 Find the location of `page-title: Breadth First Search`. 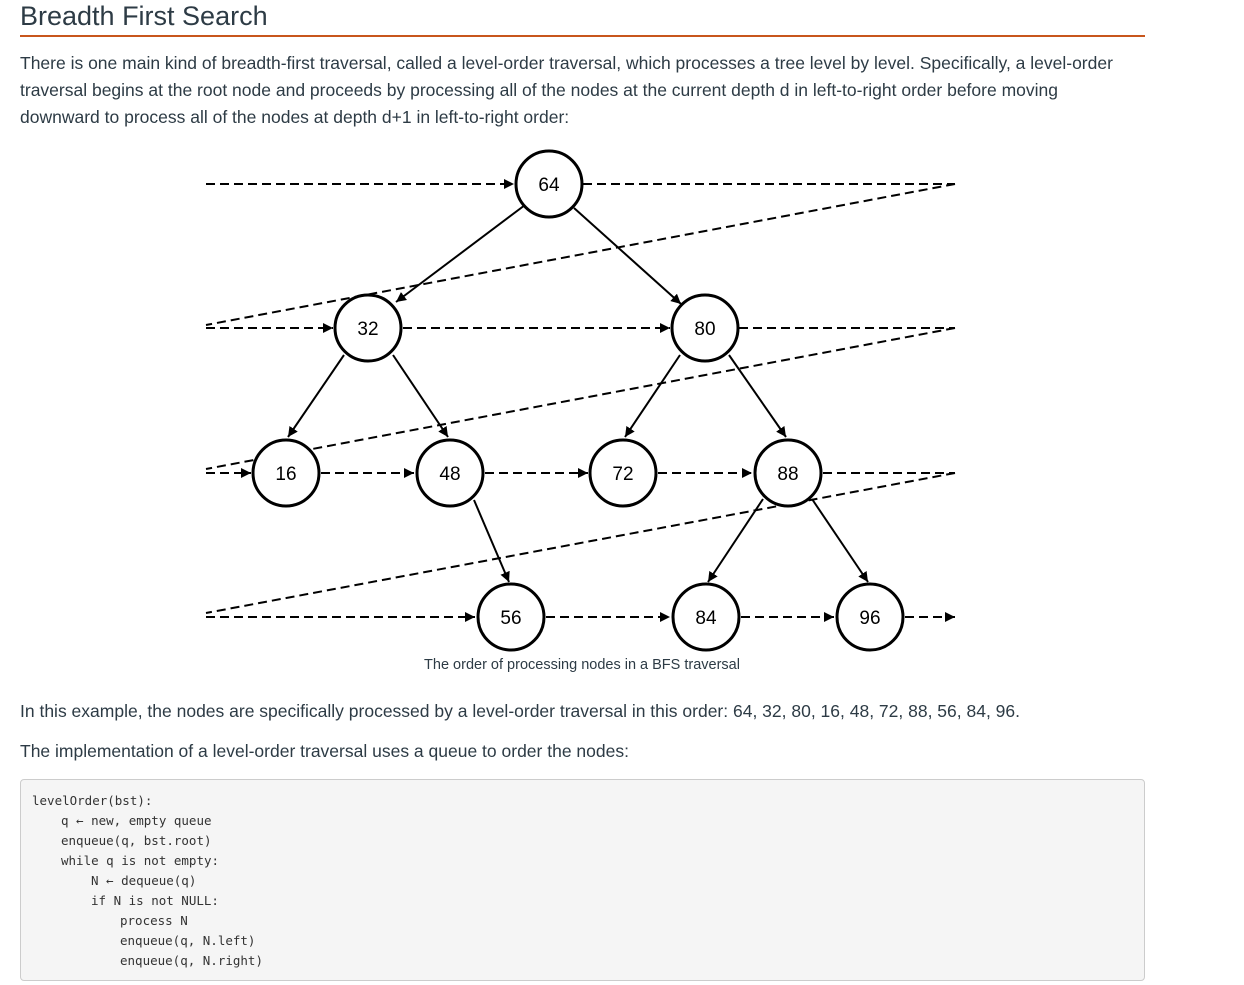

page-title: Breadth First Search is located at coordinates (582, 18).